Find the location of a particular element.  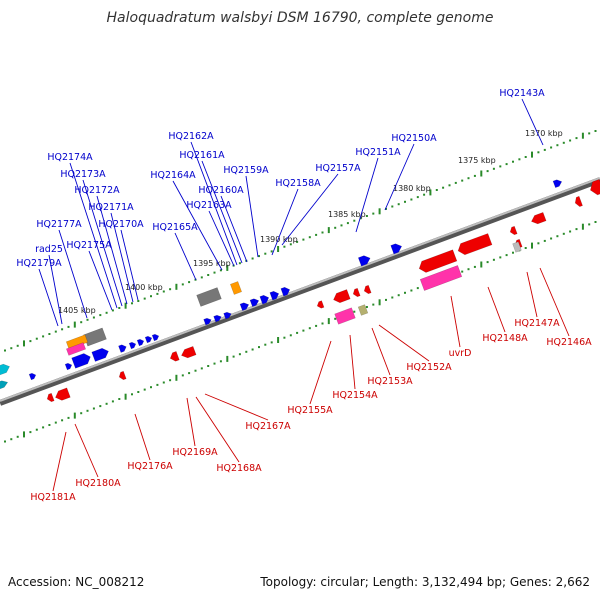

gene-label-forward: HQ2170A is located at coordinates (121, 224).